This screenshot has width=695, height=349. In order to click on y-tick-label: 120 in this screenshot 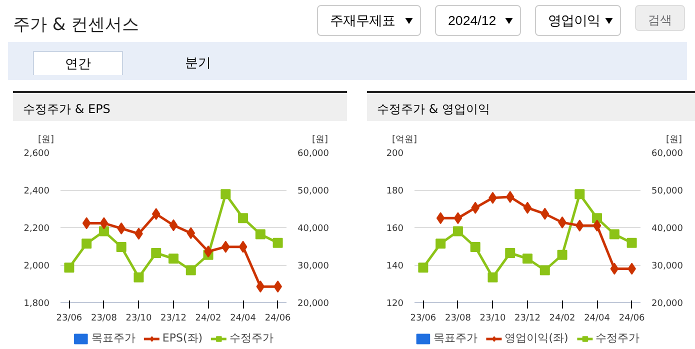, I will do `click(395, 304)`.